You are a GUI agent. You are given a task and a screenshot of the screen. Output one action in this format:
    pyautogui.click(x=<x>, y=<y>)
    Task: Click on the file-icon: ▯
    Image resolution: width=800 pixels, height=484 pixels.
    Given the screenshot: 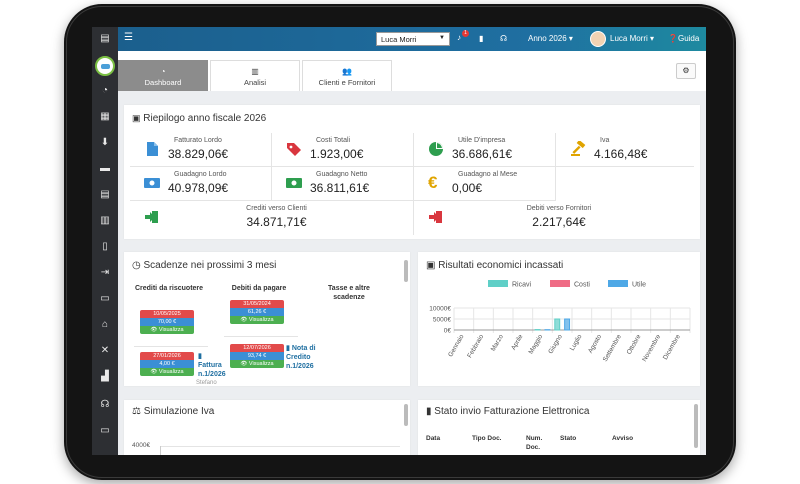 What is the action you would take?
    pyautogui.click(x=105, y=246)
    